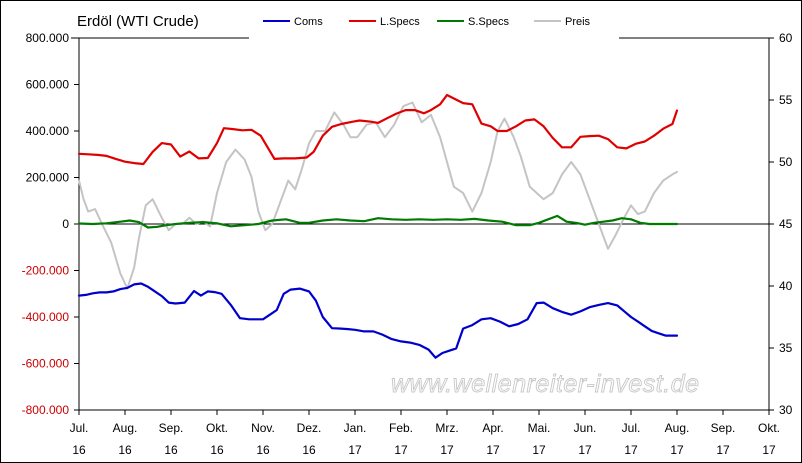  I want to click on left-tick-label: 200.000, so click(48, 178).